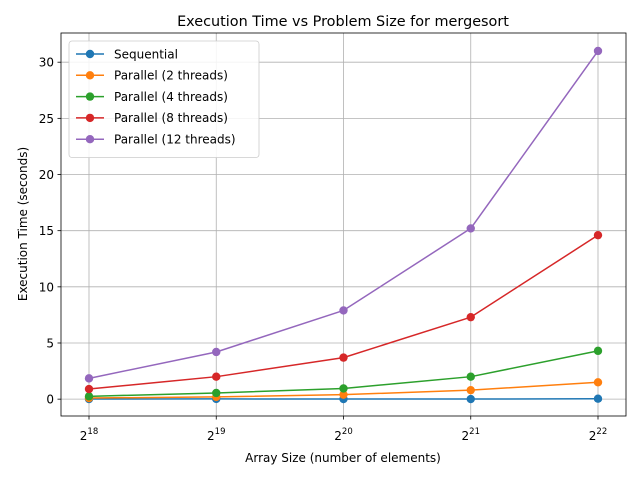 The height and width of the screenshot is (480, 640). I want to click on y-tick-label: 10, so click(46, 287).